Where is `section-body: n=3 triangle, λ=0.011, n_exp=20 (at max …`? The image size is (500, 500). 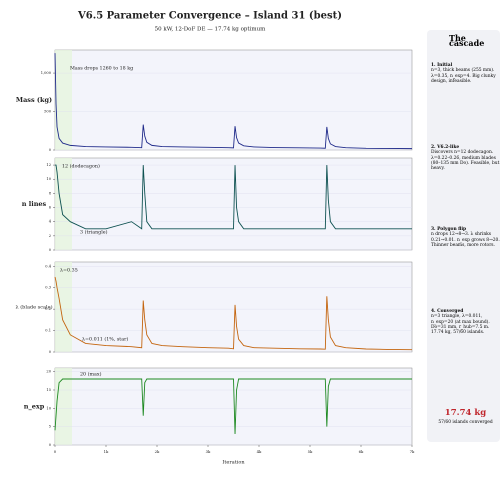
section-body: n=3 triangle, λ=0.011, n_exp=20 (at max … is located at coordinates (460, 325).